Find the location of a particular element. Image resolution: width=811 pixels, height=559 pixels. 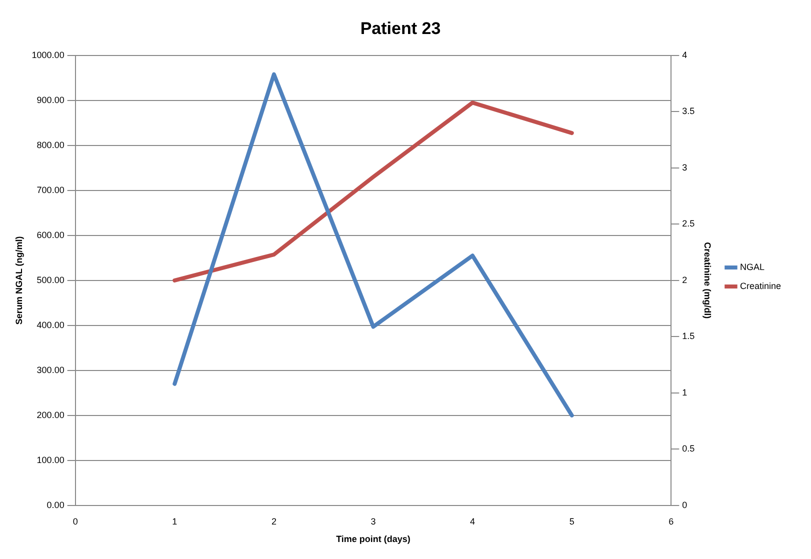

y-tick-label: 500.00 is located at coordinates (50, 279).